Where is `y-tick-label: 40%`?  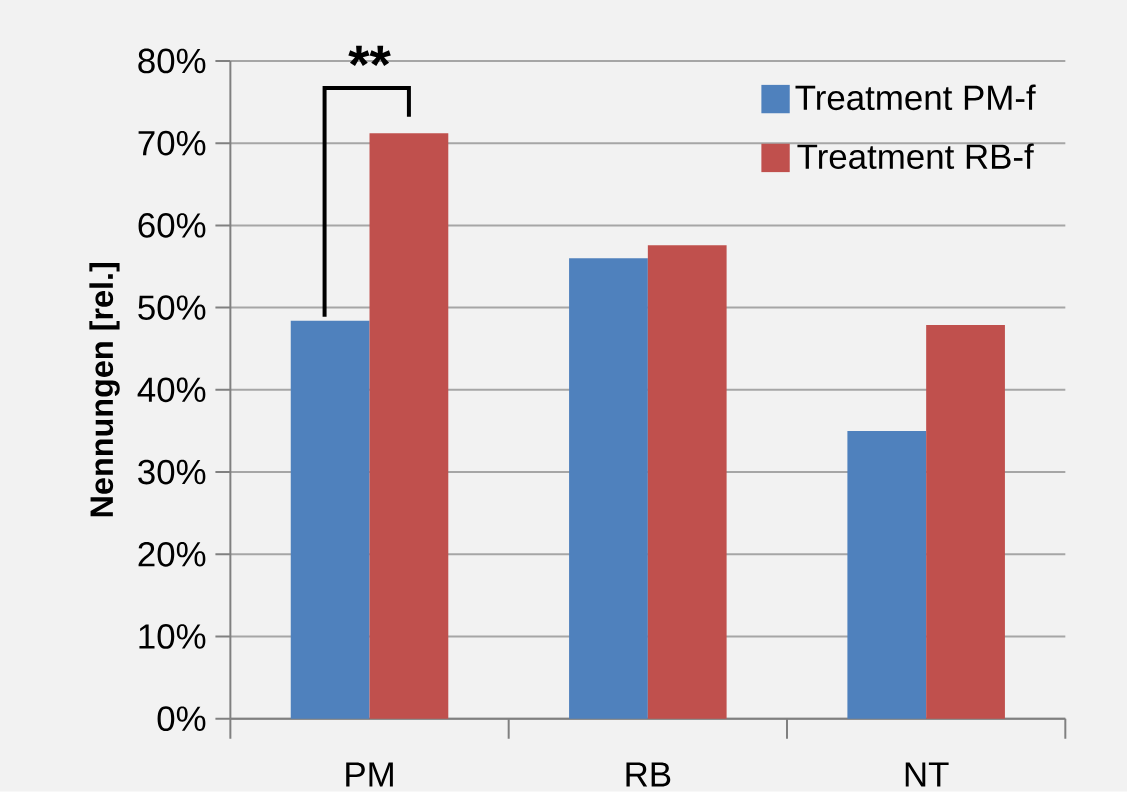
y-tick-label: 40% is located at coordinates (171, 390).